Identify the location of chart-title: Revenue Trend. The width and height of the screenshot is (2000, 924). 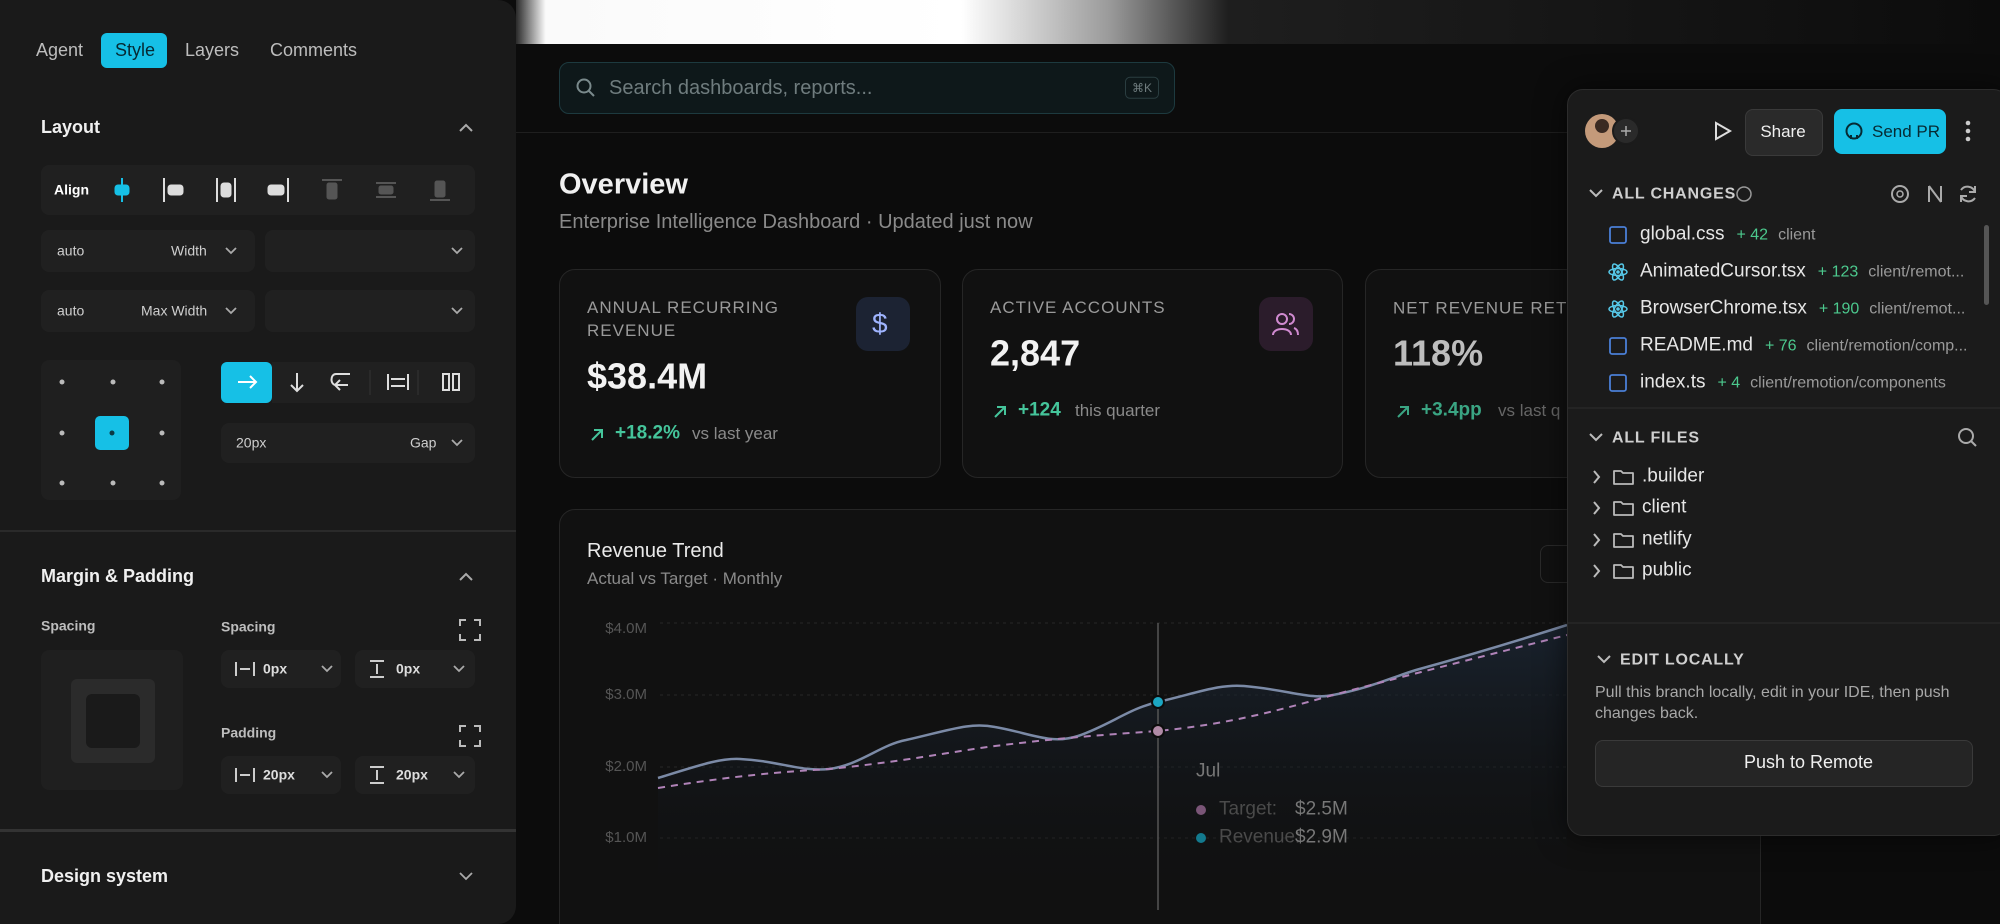
(655, 551).